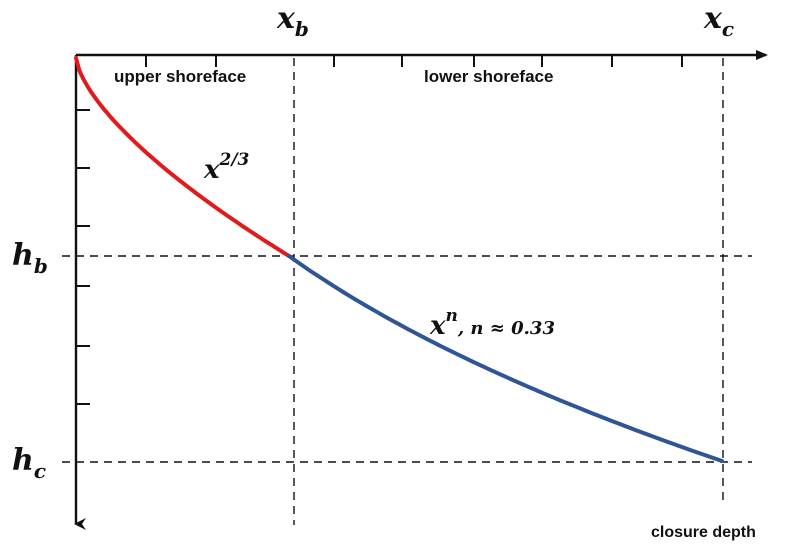 The image size is (800, 559). What do you see at coordinates (226, 167) in the screenshot?
I see `upper-curve-equation: x2/3` at bounding box center [226, 167].